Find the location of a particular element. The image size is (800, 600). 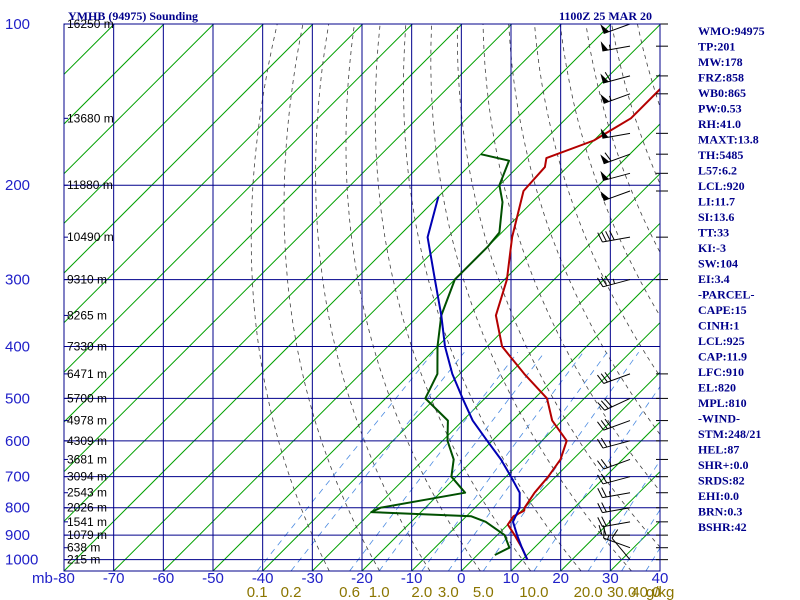

wind-barbs is located at coordinates (632, 292).